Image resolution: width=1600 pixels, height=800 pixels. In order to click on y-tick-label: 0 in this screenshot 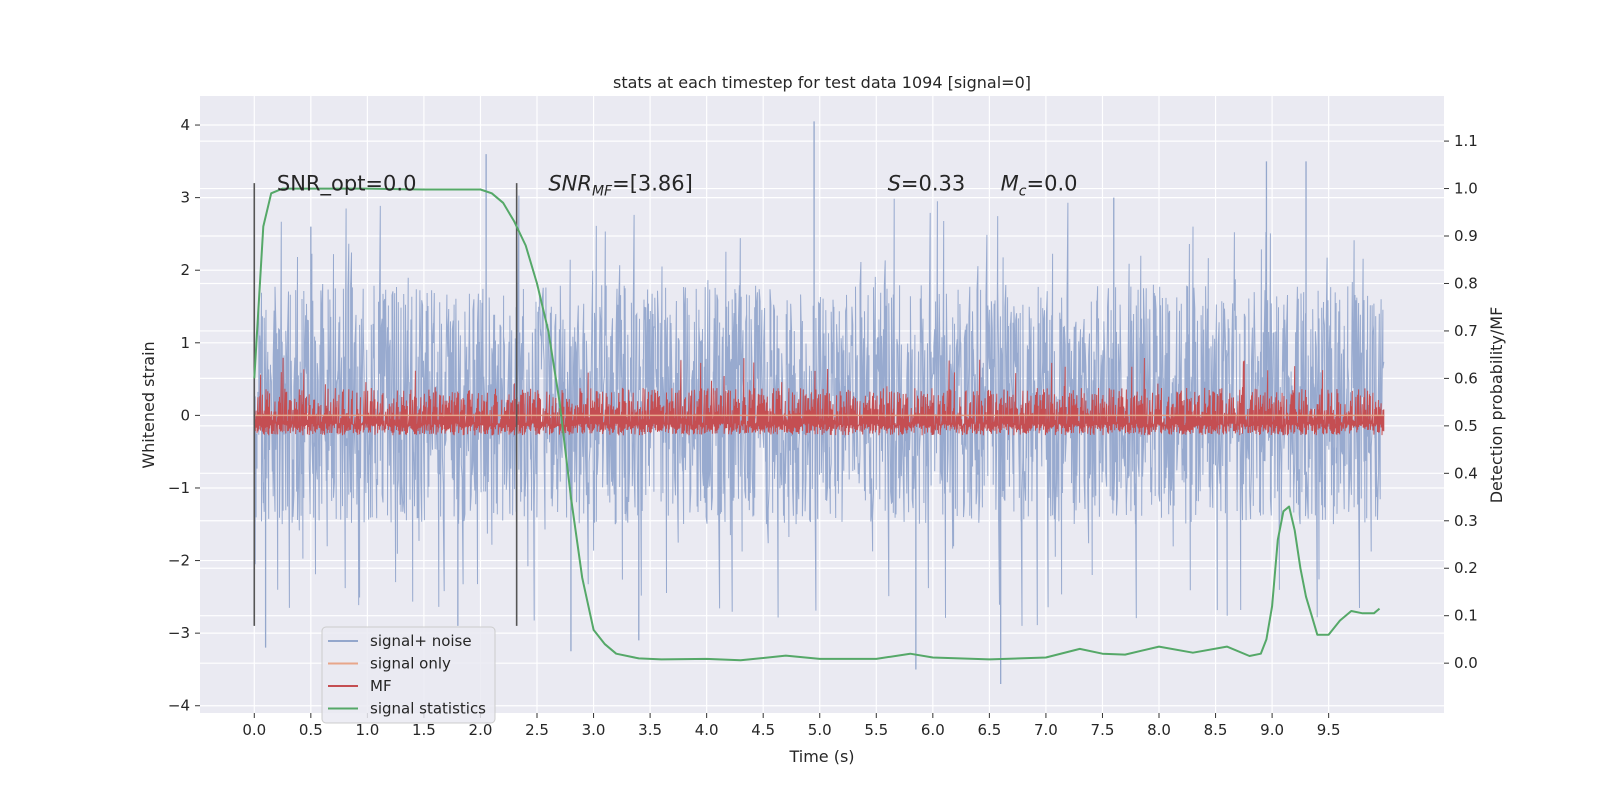, I will do `click(185, 415)`.